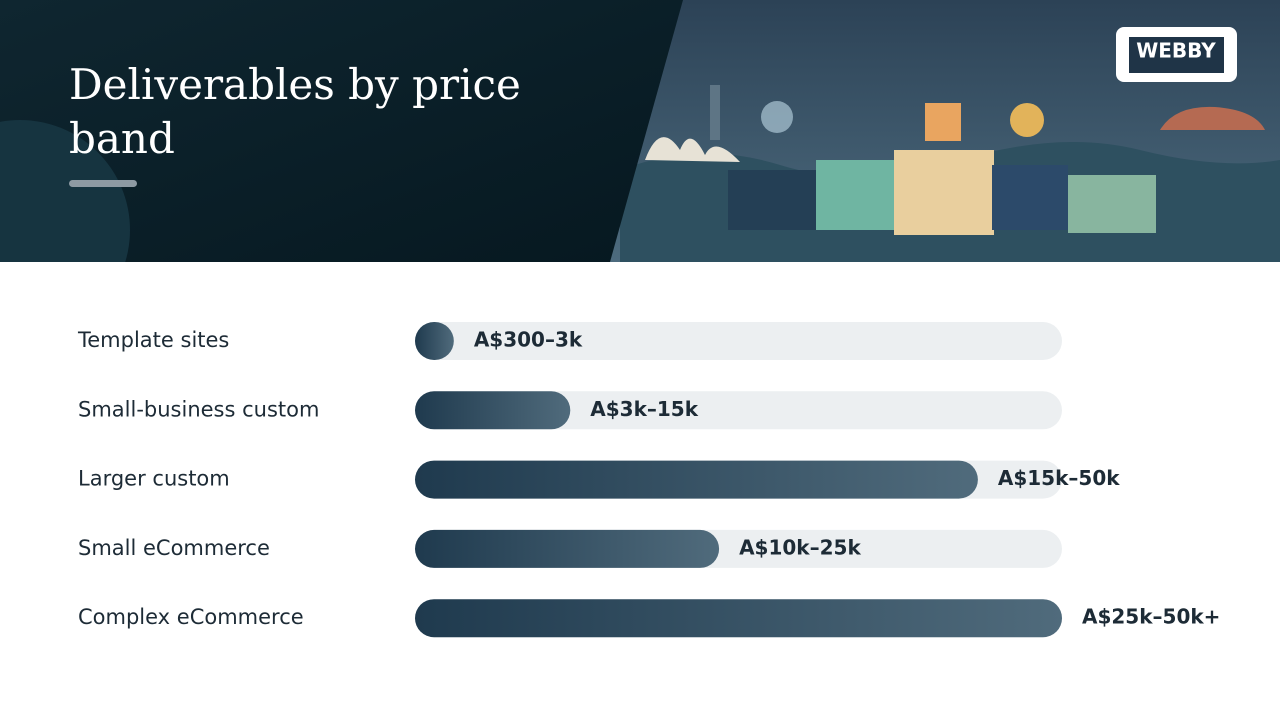  I want to click on logo-inner, so click(1176, 55).